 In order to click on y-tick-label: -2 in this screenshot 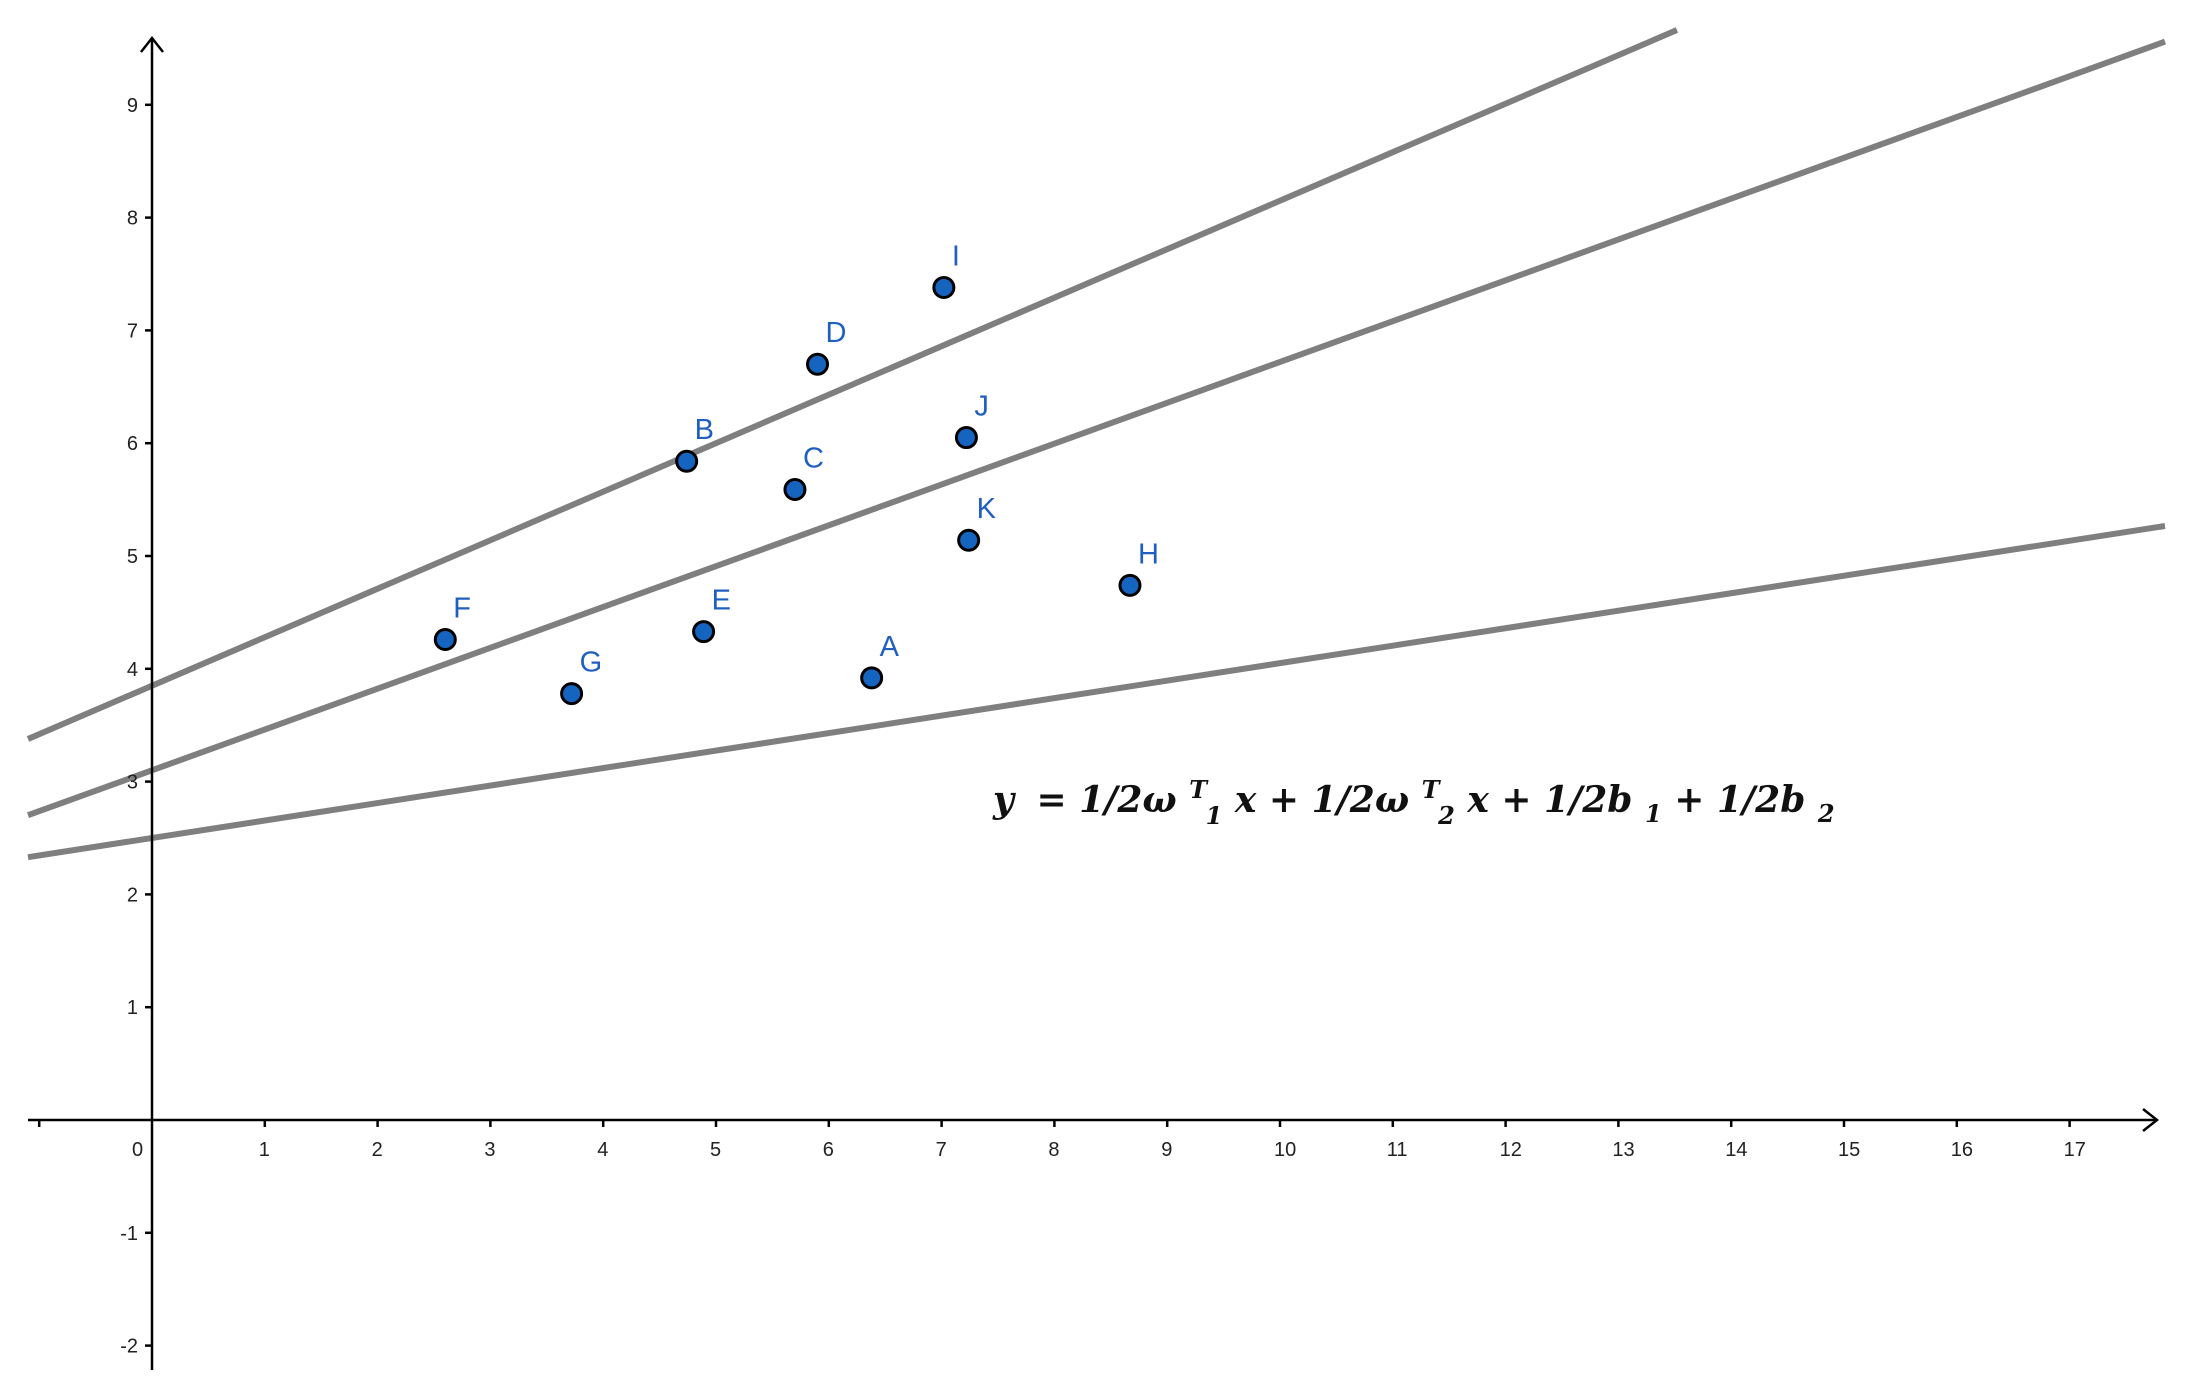, I will do `click(129, 1347)`.